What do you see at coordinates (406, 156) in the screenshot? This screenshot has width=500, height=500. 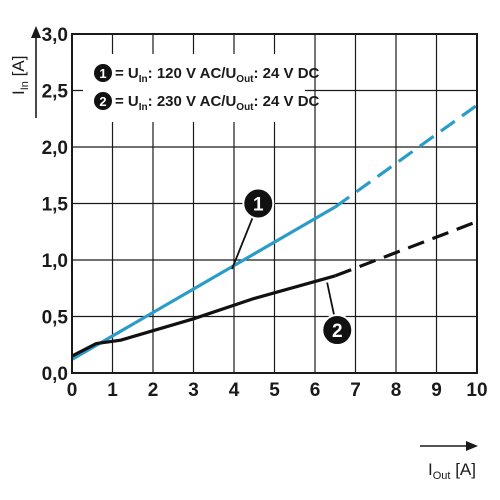 I see `series-1-dashed-line` at bounding box center [406, 156].